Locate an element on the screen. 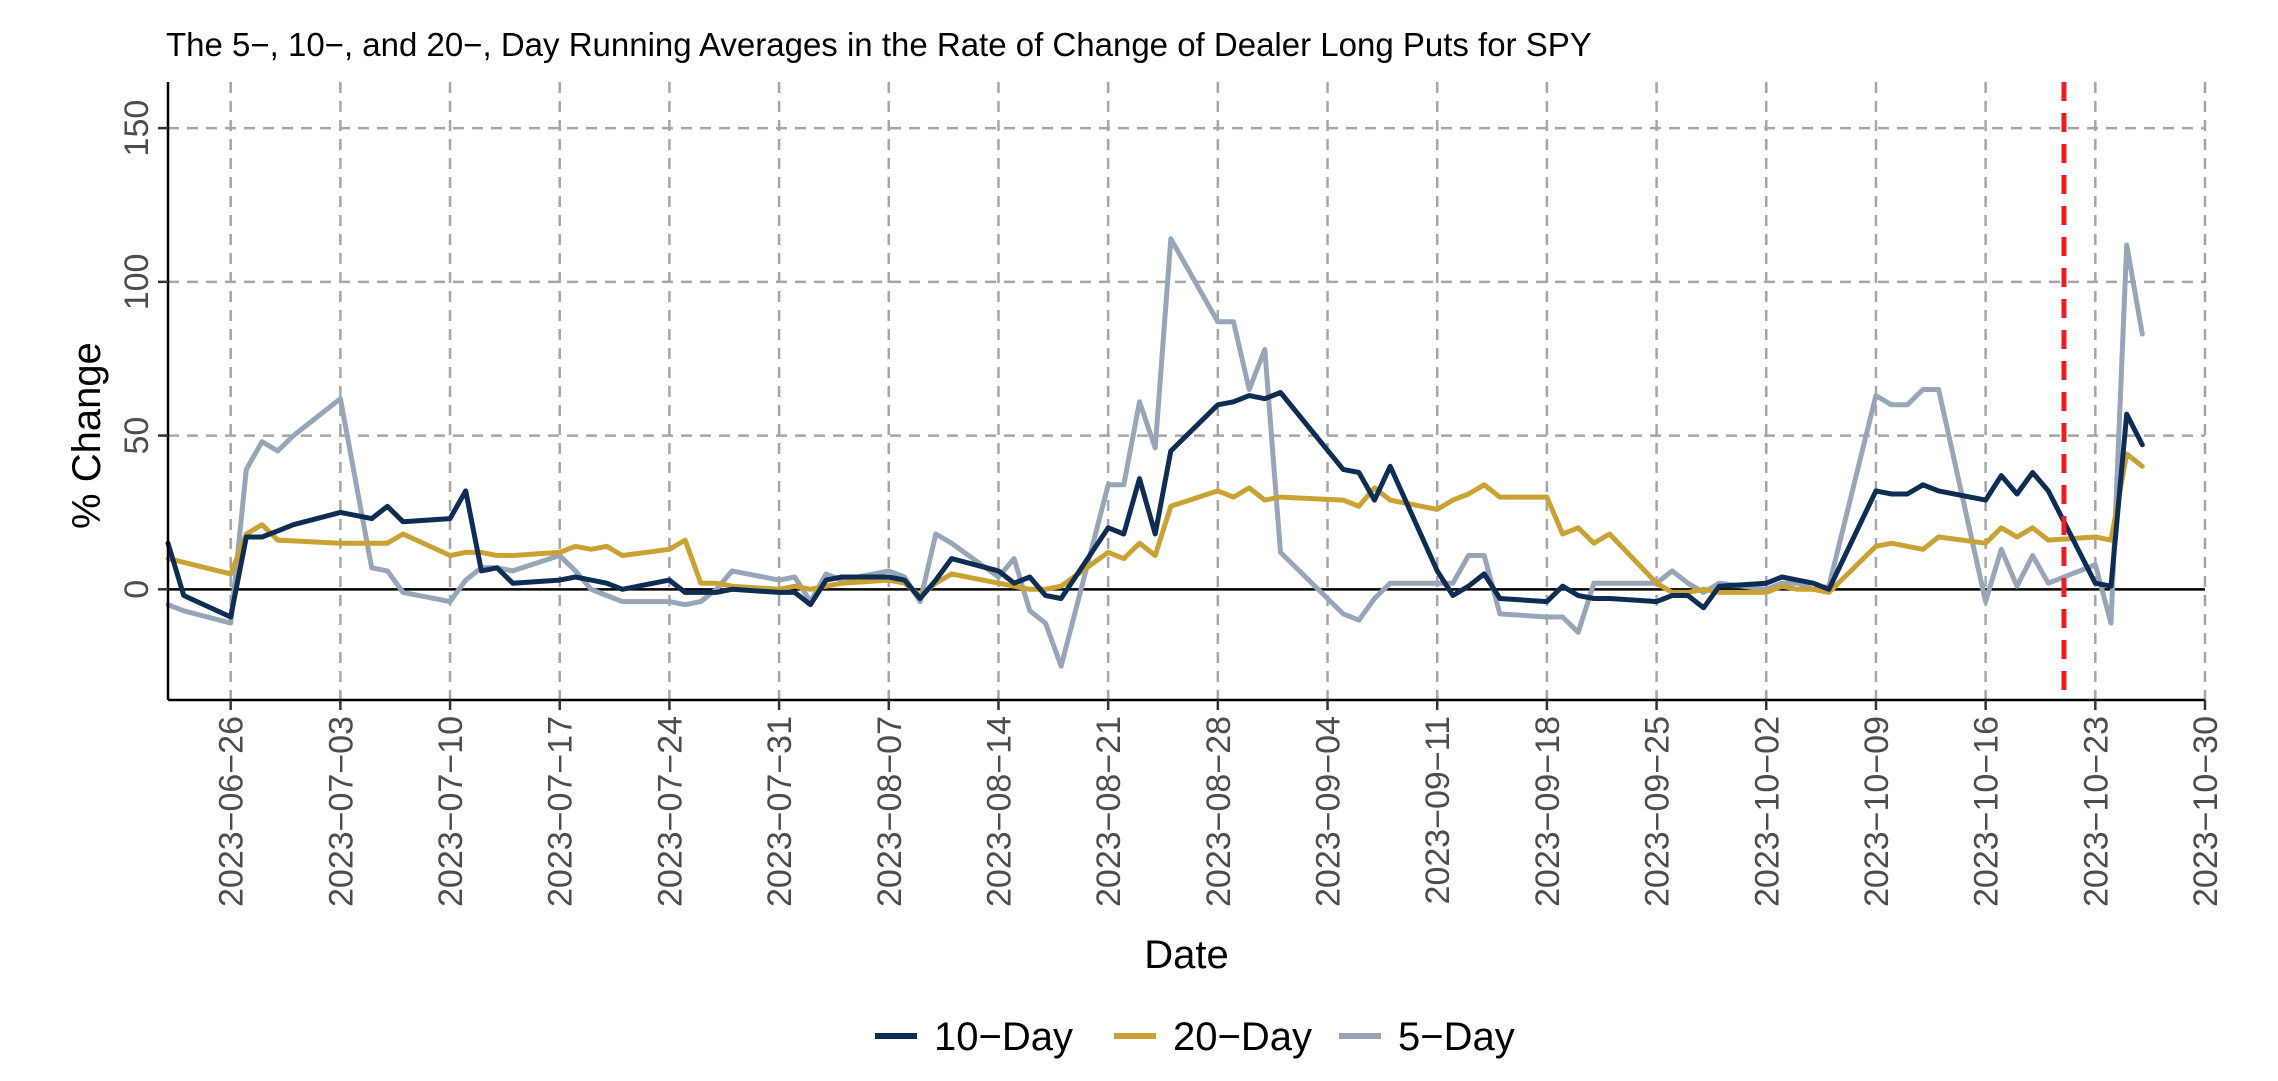 The height and width of the screenshot is (1081, 2278). y-axis-title: % Change is located at coordinates (87, 435).